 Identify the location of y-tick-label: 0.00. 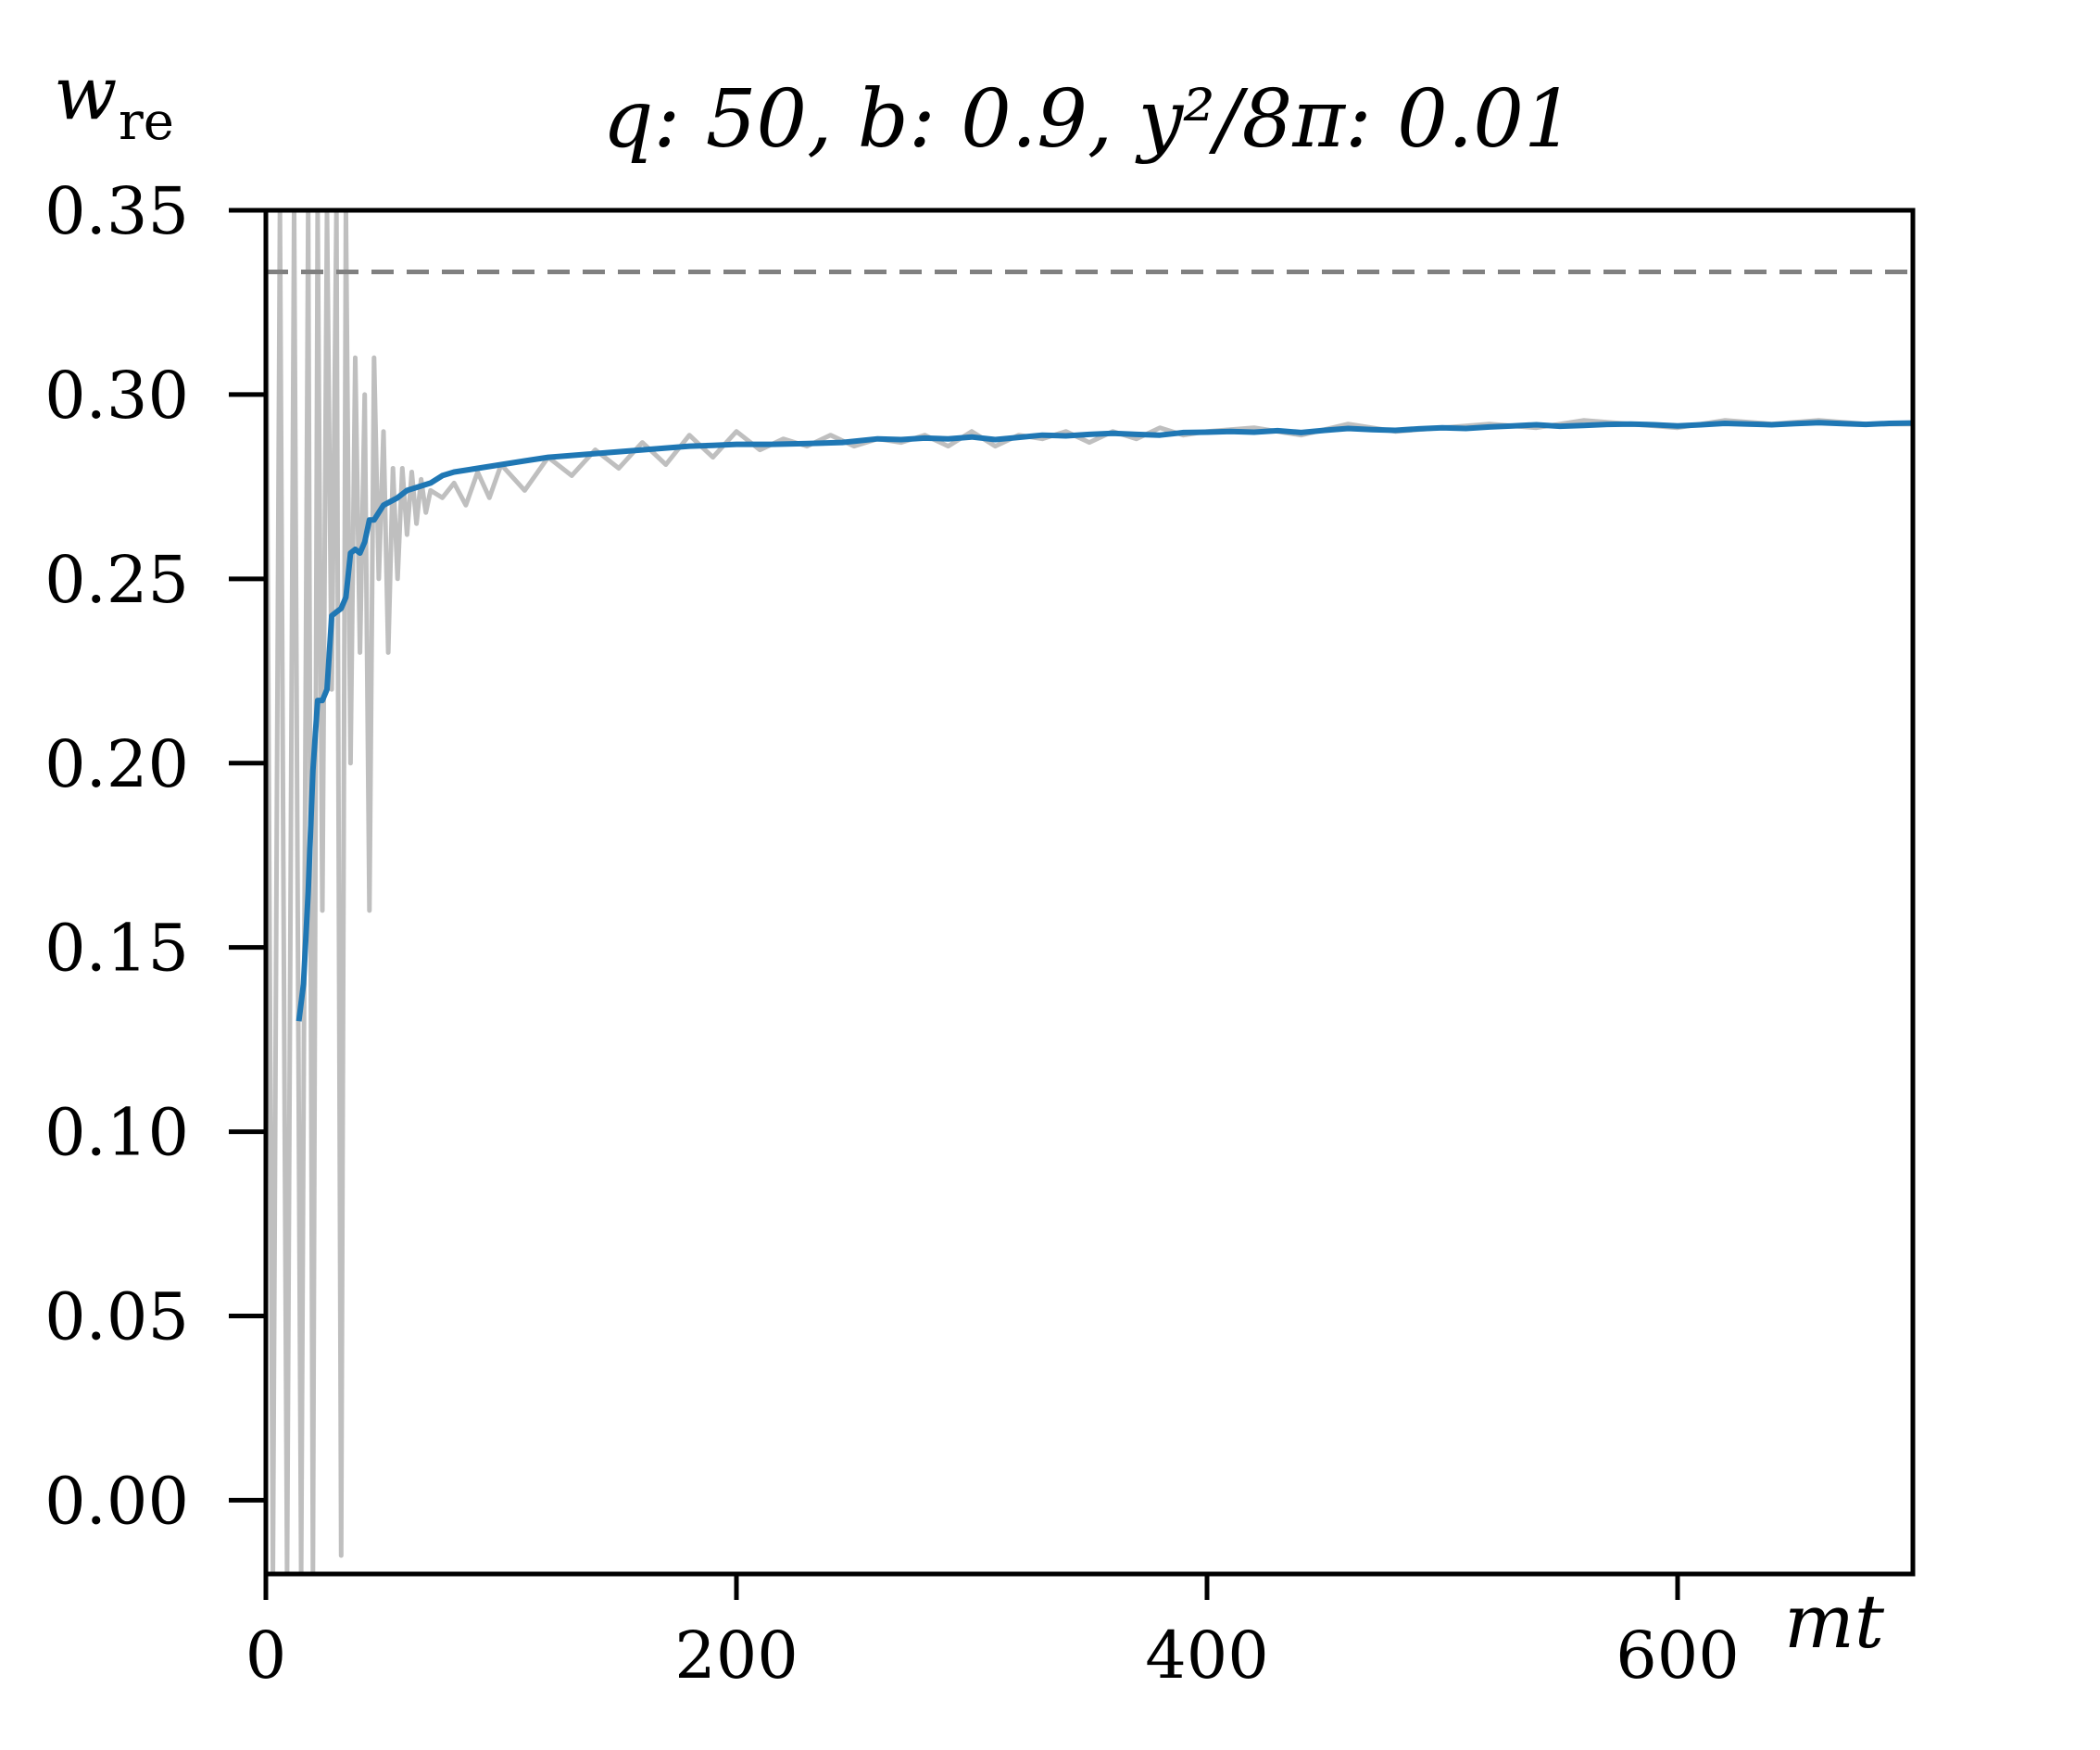
(116, 1501).